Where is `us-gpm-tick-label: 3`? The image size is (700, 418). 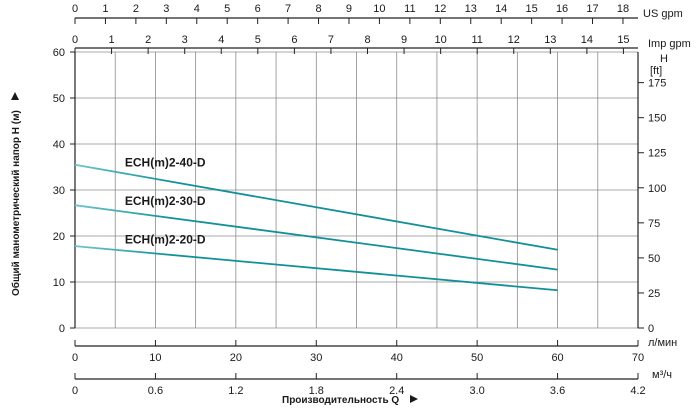 us-gpm-tick-label: 3 is located at coordinates (166, 9).